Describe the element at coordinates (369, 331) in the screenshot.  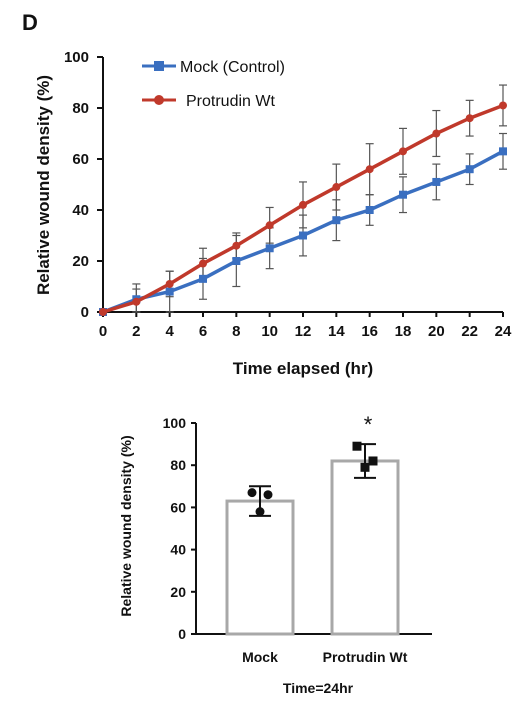
I see `line-chart-x-tick-label: 16` at that location.